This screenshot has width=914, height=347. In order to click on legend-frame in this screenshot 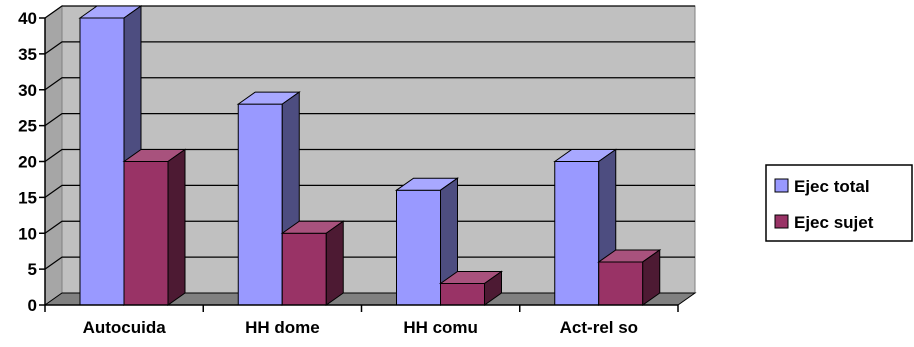, I will do `click(839, 203)`.